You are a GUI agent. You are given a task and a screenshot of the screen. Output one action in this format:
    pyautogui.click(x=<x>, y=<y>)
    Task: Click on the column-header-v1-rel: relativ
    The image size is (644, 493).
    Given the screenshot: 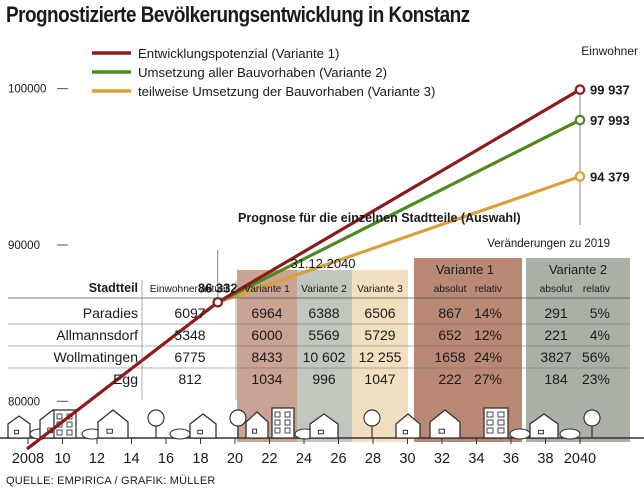 What is the action you would take?
    pyautogui.click(x=489, y=289)
    